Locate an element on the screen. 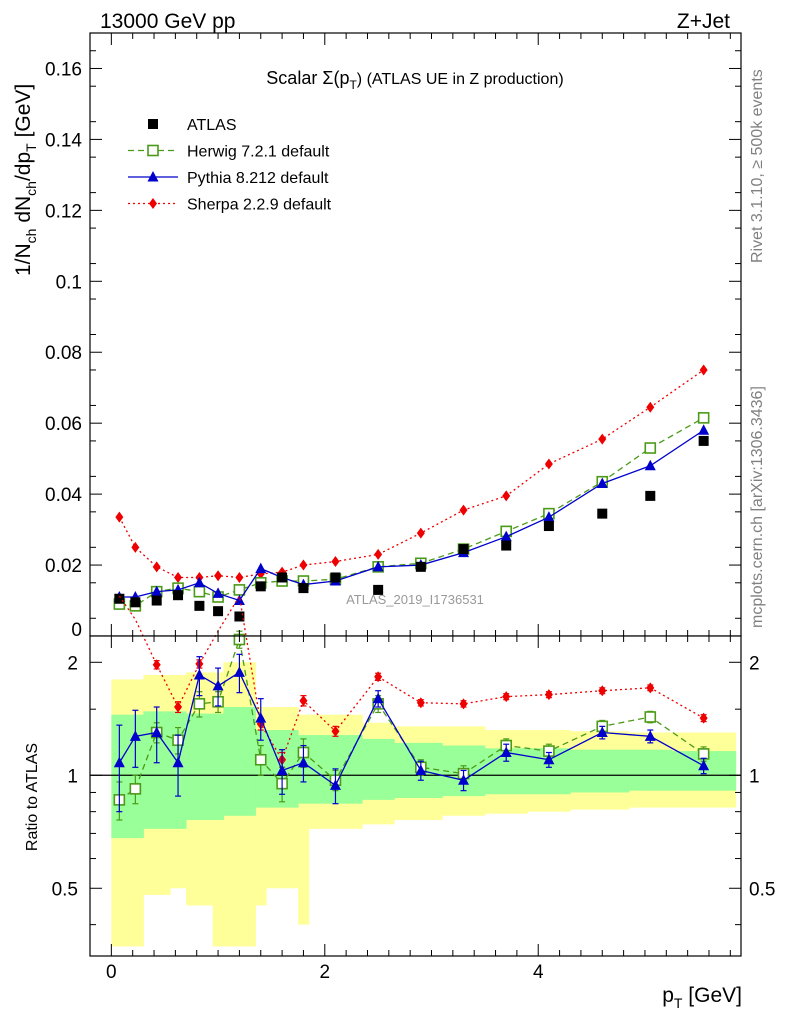 The image size is (786, 1024). y-tick-label: 0.12 is located at coordinates (63, 211).